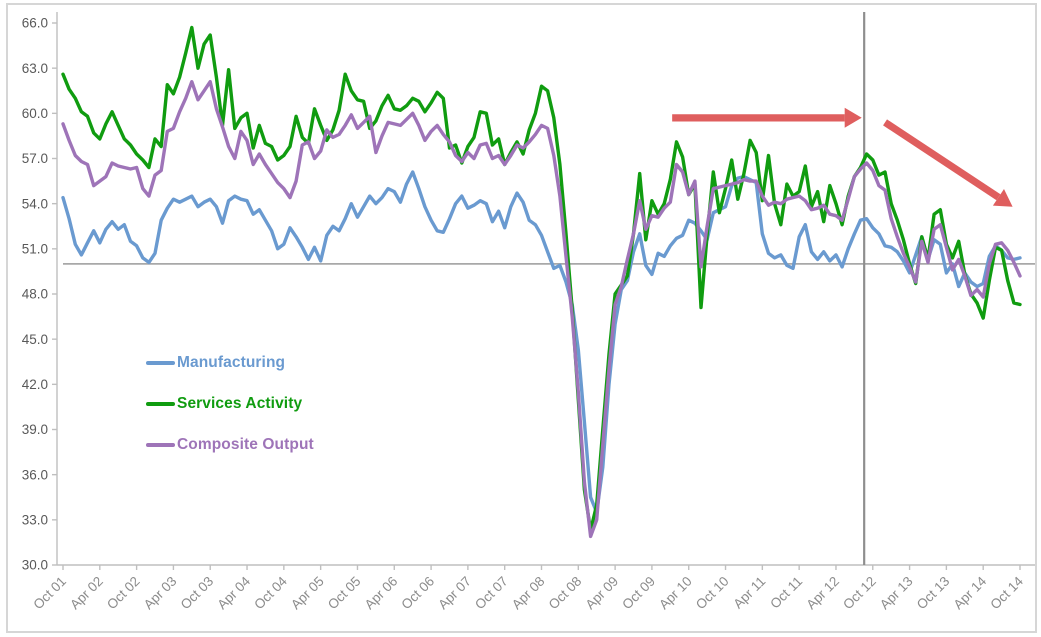  Describe the element at coordinates (35, 384) in the screenshot. I see `y-axis-label: 42.0` at that location.